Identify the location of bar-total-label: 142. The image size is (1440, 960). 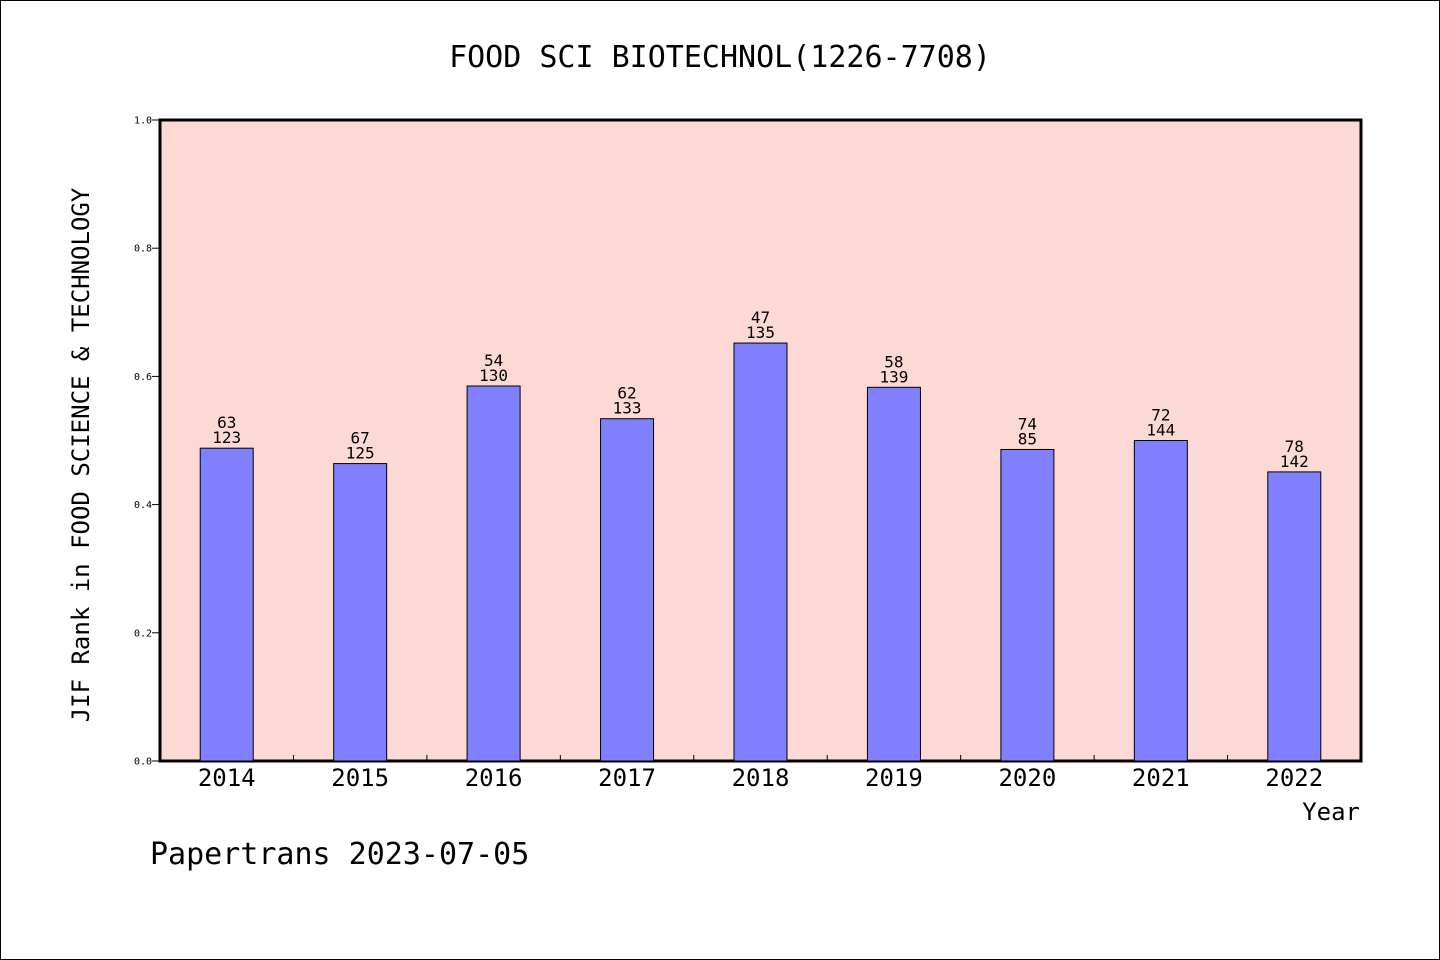
(1294, 461).